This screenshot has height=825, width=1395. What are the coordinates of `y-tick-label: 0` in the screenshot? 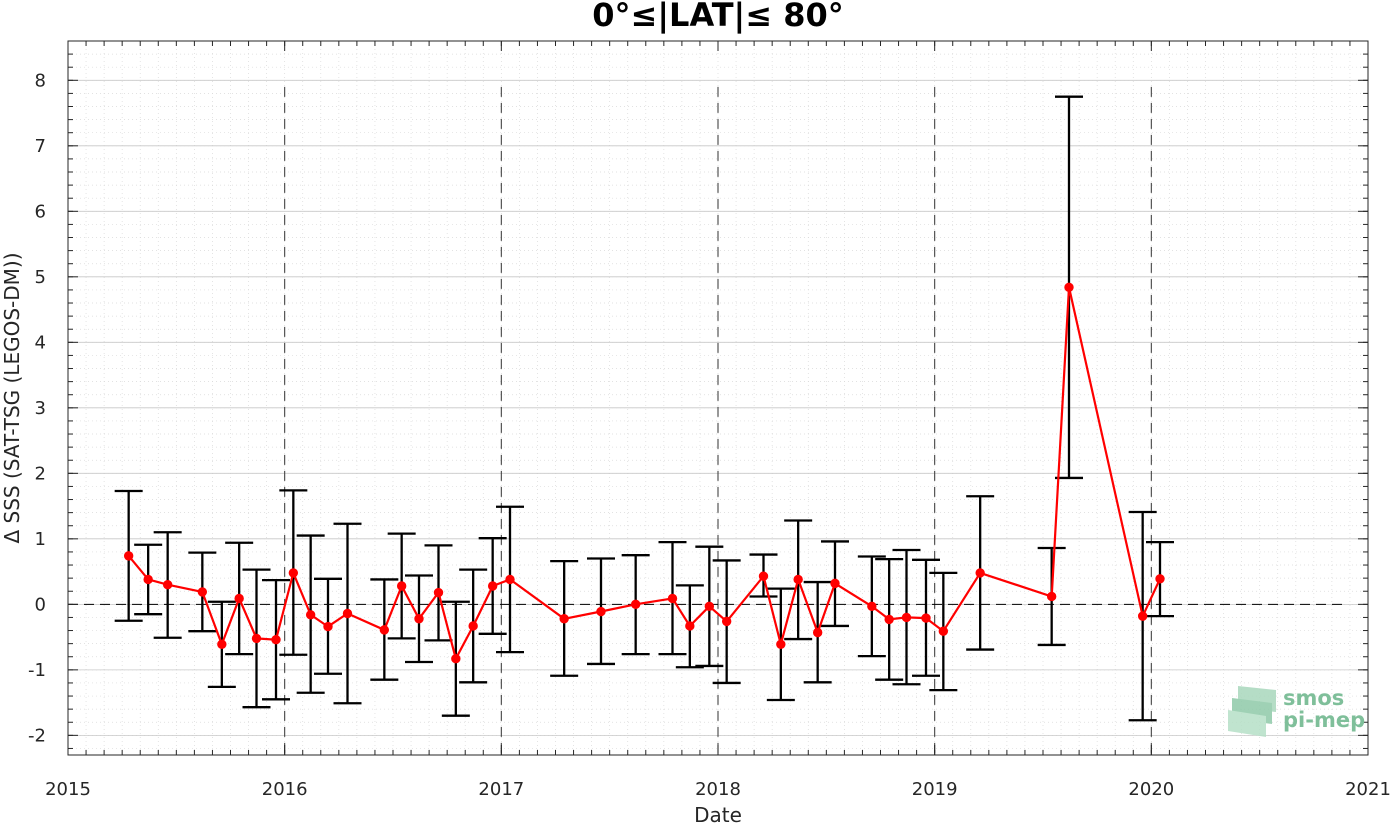 It's located at (40, 604).